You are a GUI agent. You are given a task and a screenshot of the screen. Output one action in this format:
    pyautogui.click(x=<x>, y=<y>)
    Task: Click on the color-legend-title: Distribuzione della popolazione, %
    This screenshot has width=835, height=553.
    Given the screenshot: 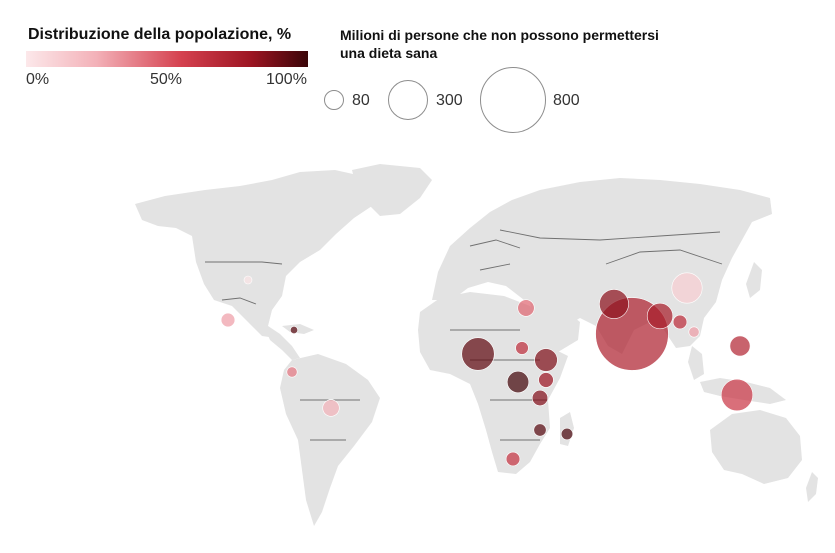 What is the action you would take?
    pyautogui.click(x=160, y=34)
    